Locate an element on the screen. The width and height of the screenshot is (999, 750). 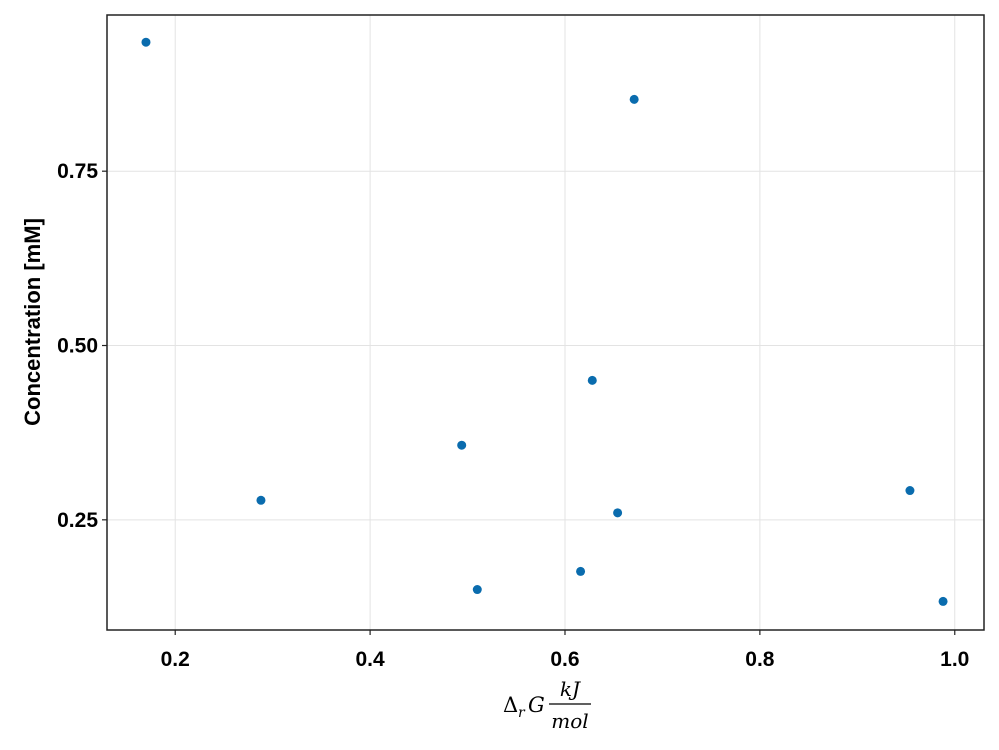
svg-text: r is located at coordinates (522, 713).